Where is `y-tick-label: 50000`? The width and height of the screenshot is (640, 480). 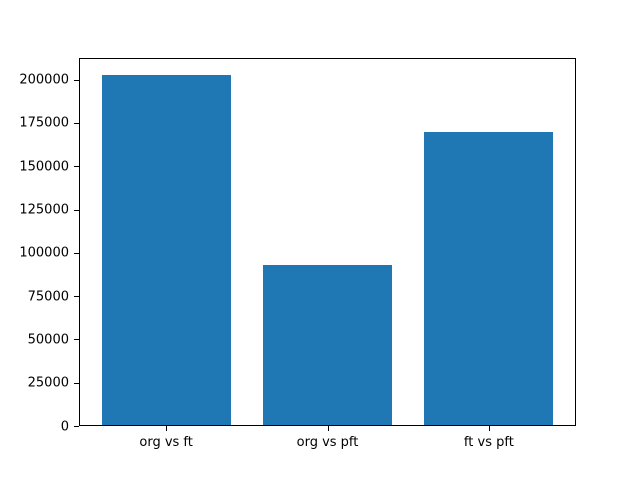
y-tick-label: 50000 is located at coordinates (48, 340).